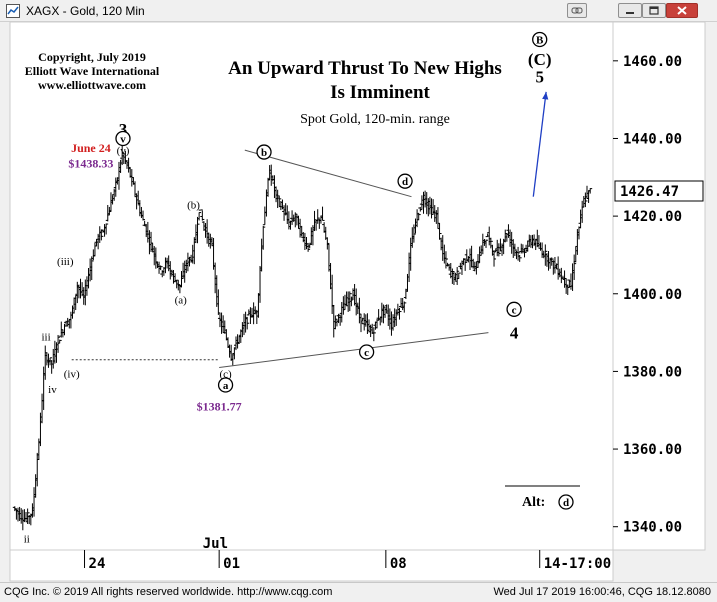  I want to click on wave-label: iii, so click(45, 337).